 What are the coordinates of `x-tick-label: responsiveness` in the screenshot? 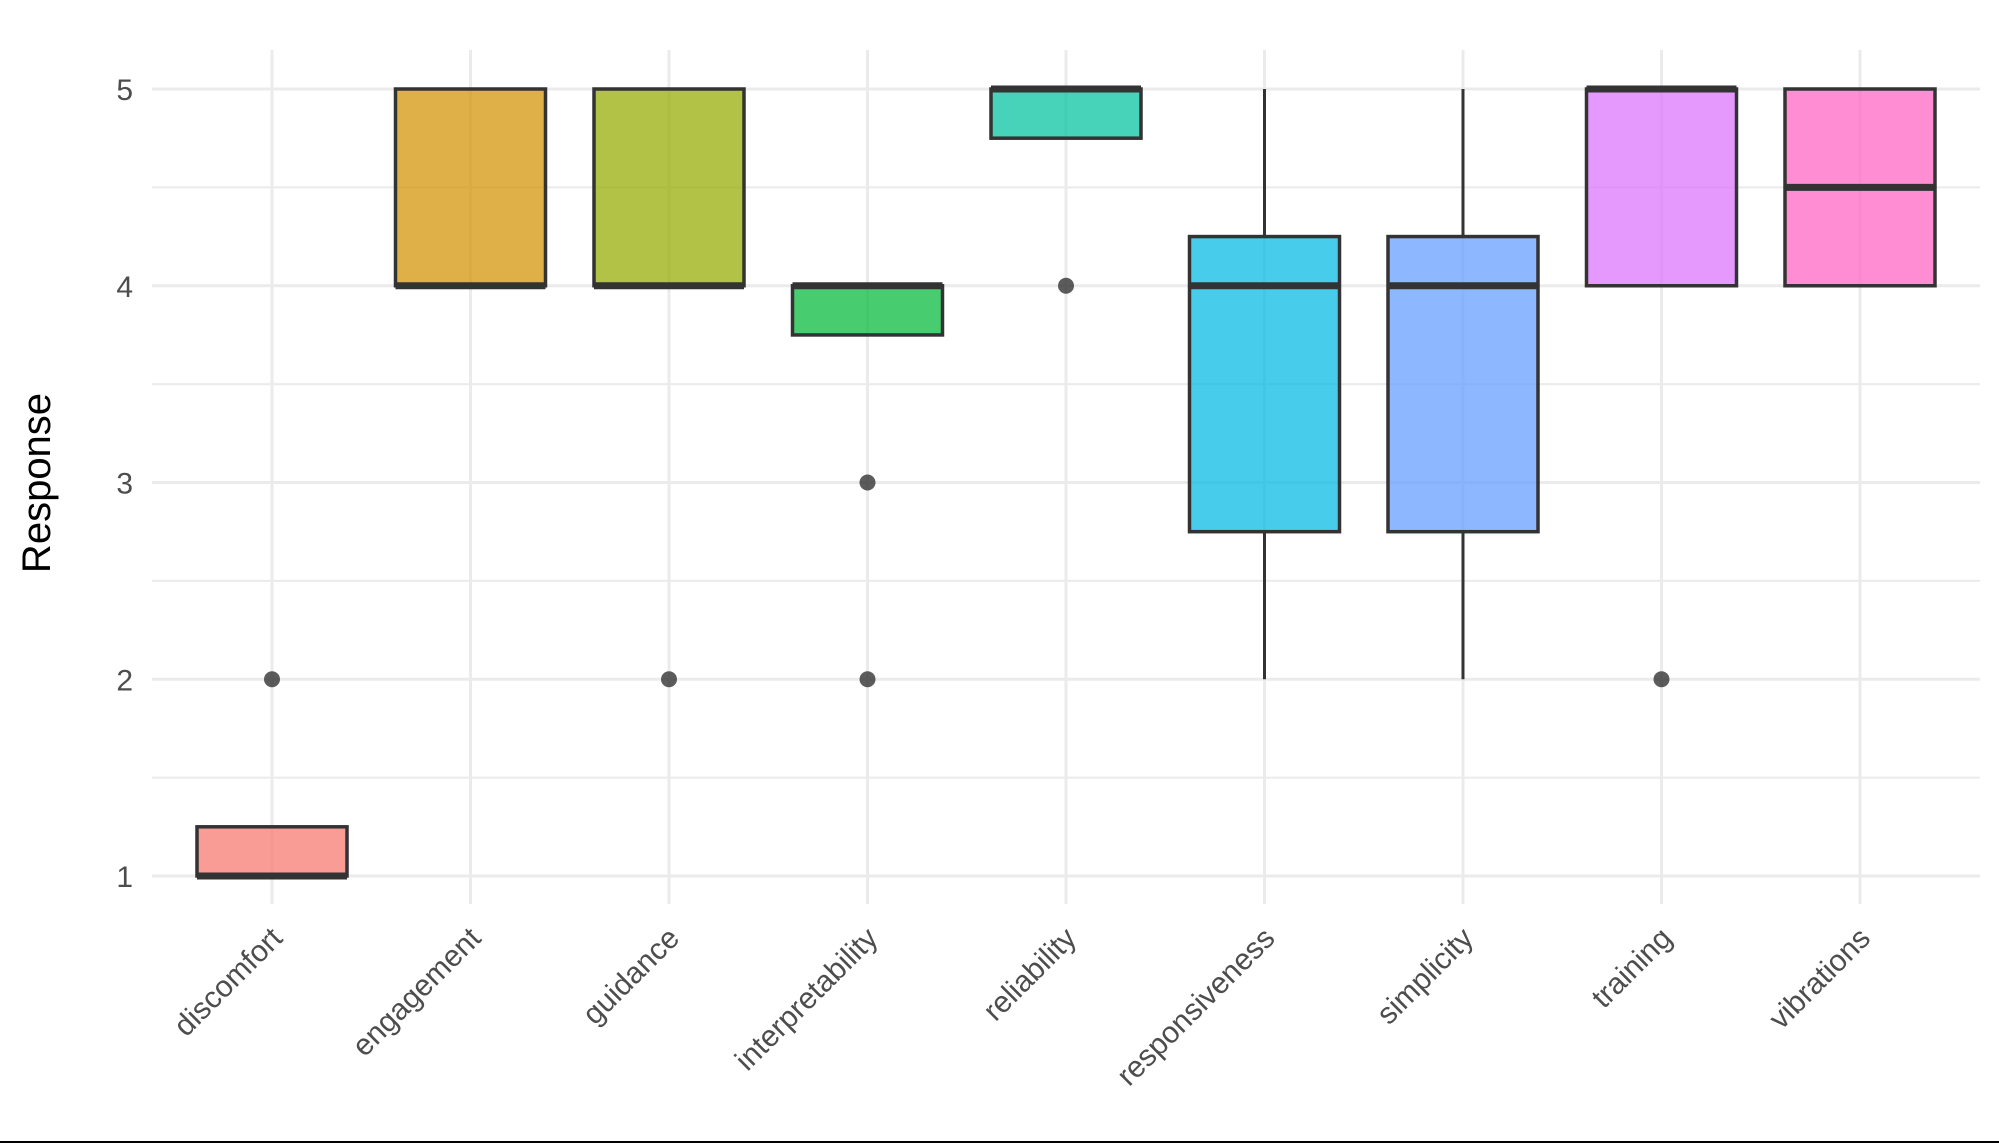 It's located at (1196, 1007).